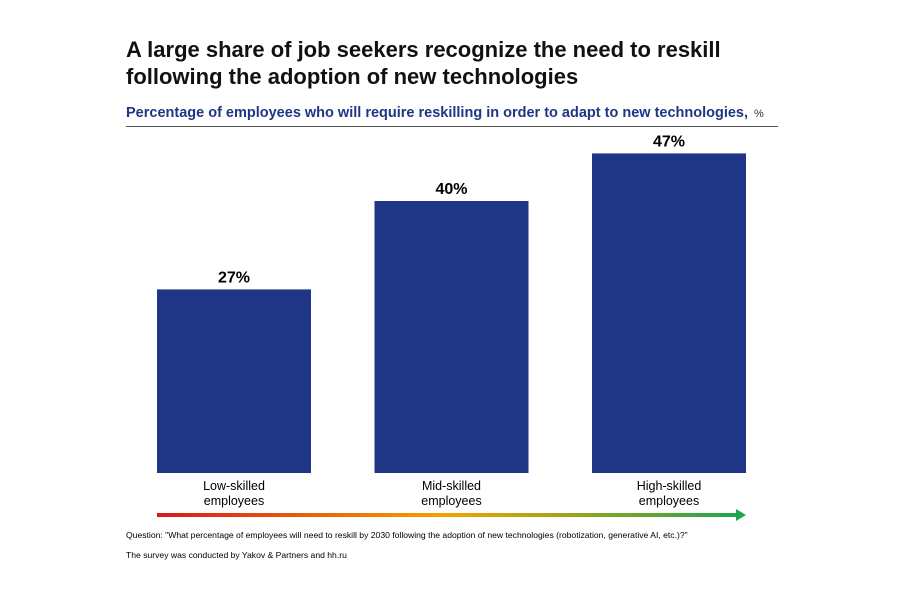 The height and width of the screenshot is (600, 900). What do you see at coordinates (447, 515) in the screenshot?
I see `arrow-shaft` at bounding box center [447, 515].